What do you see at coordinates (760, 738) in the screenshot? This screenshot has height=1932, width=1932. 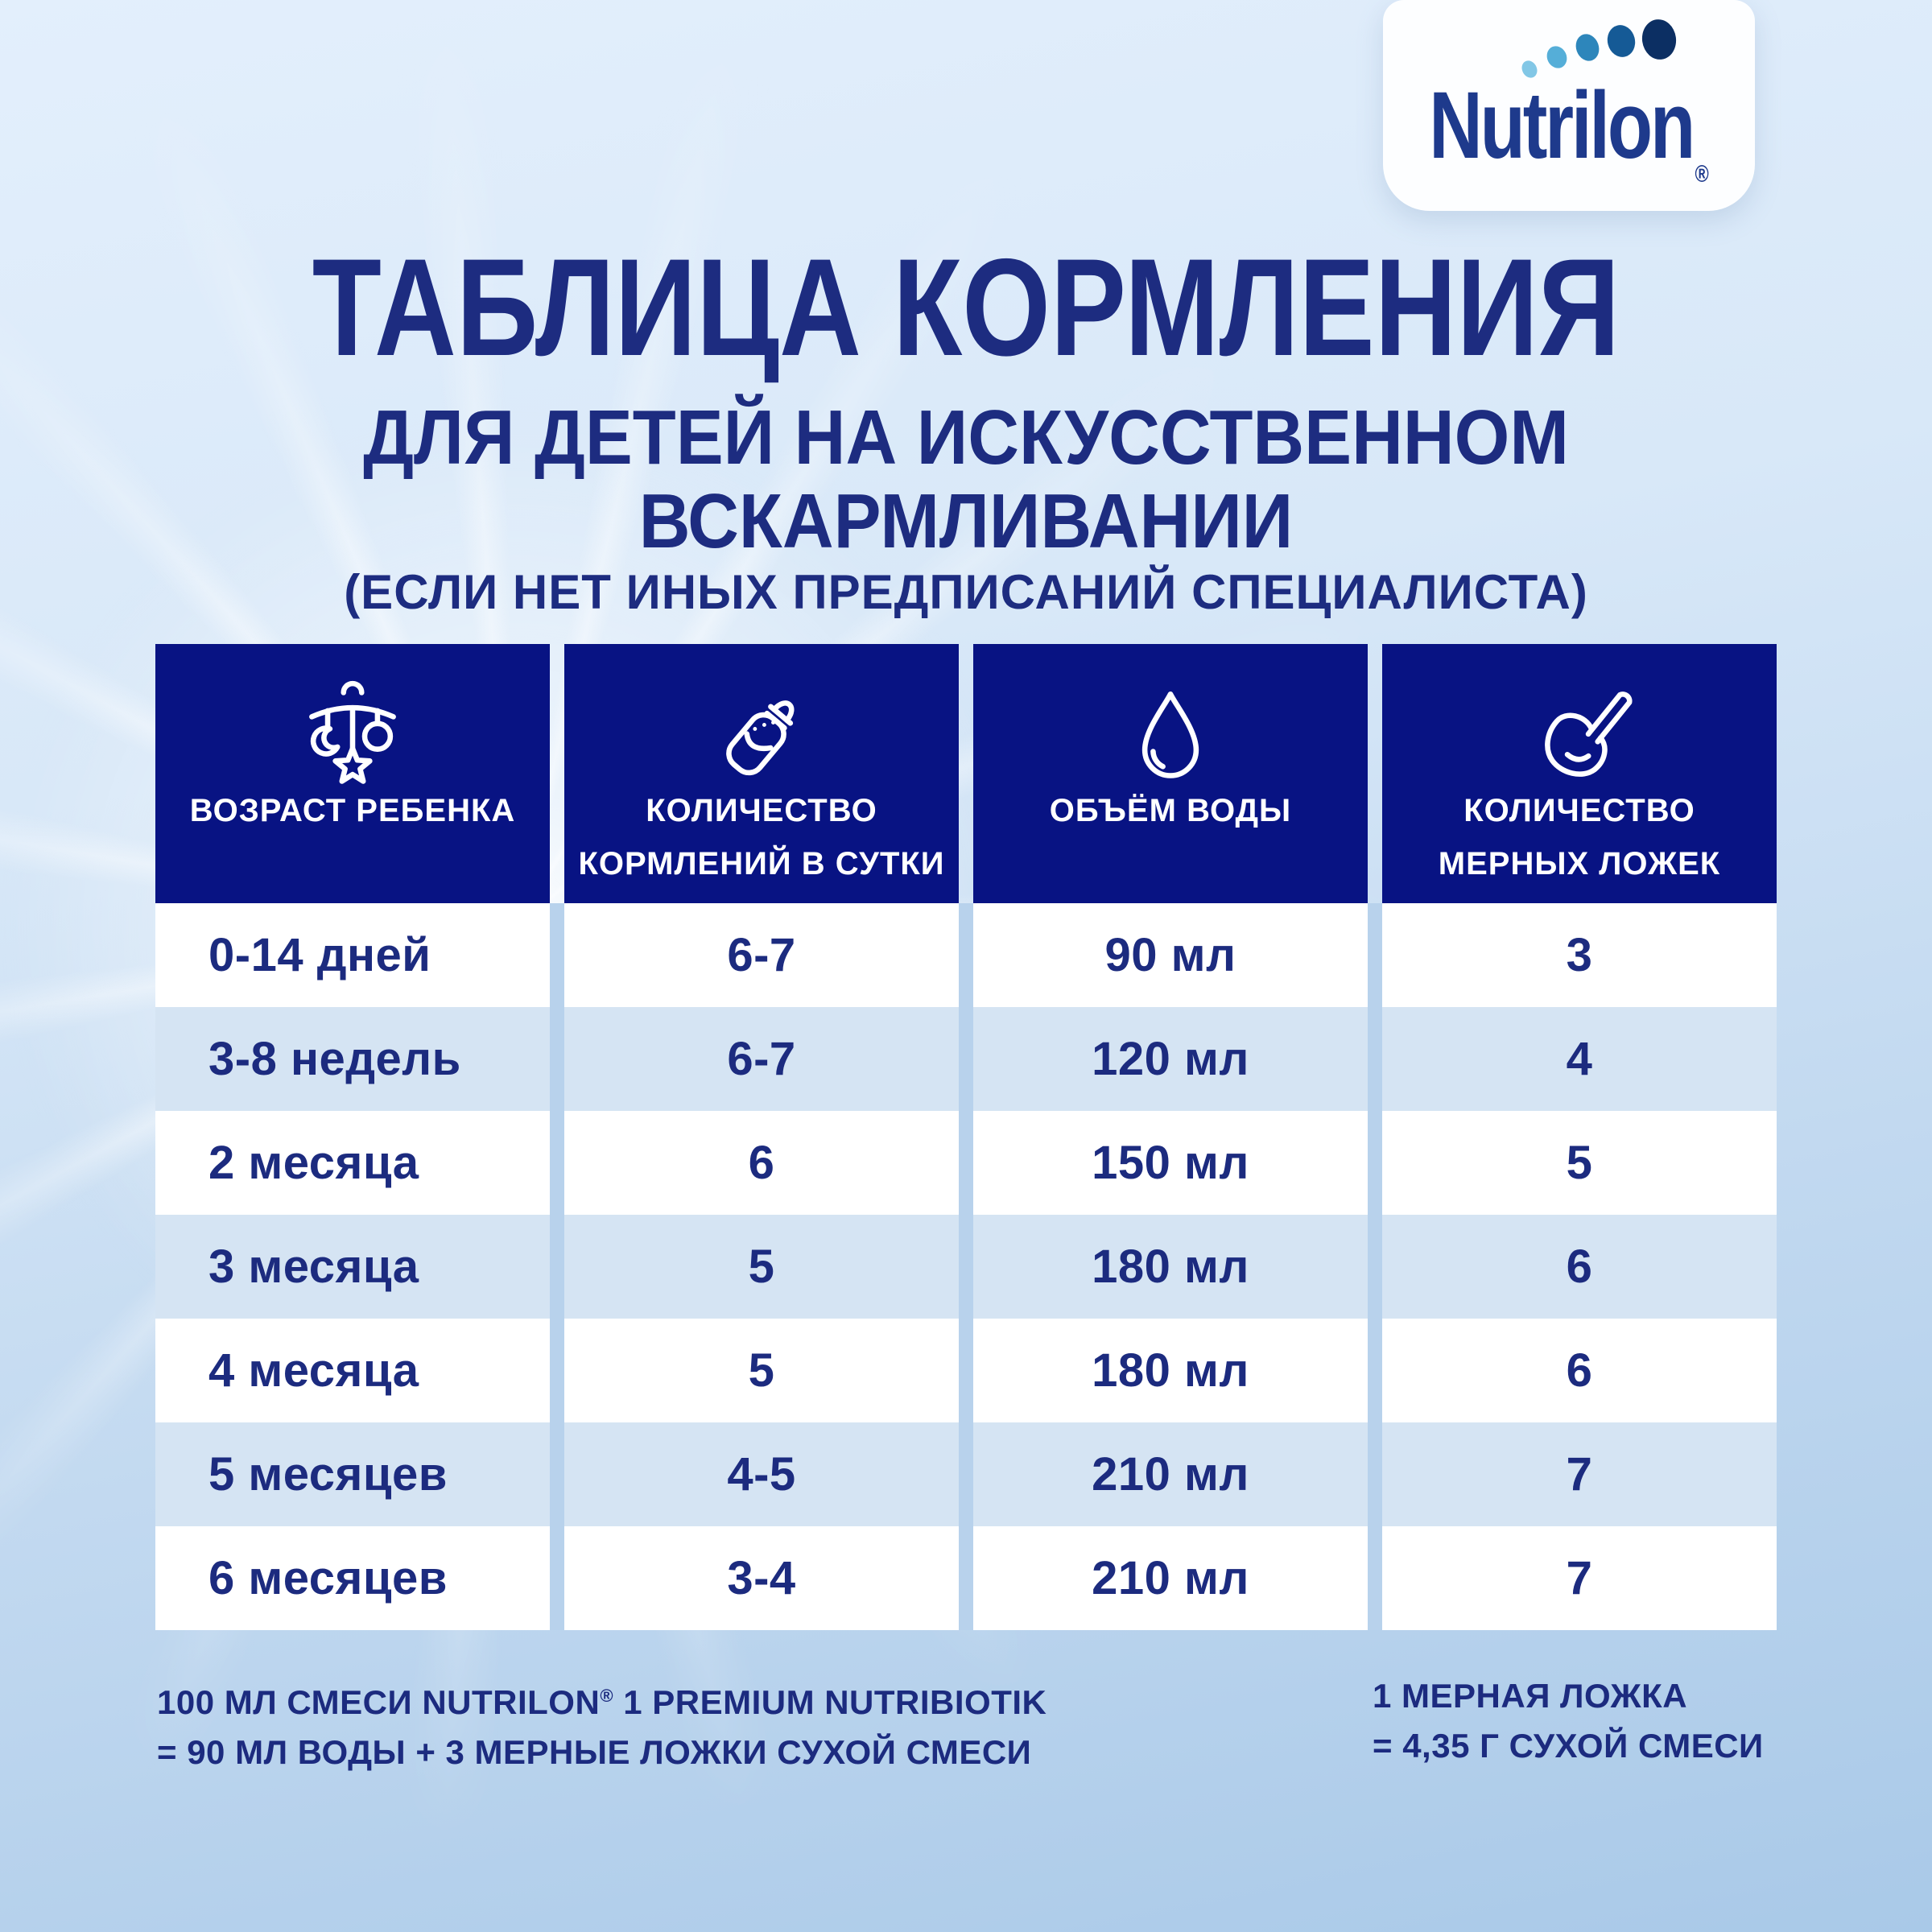 I see `baby-bottle-icon` at bounding box center [760, 738].